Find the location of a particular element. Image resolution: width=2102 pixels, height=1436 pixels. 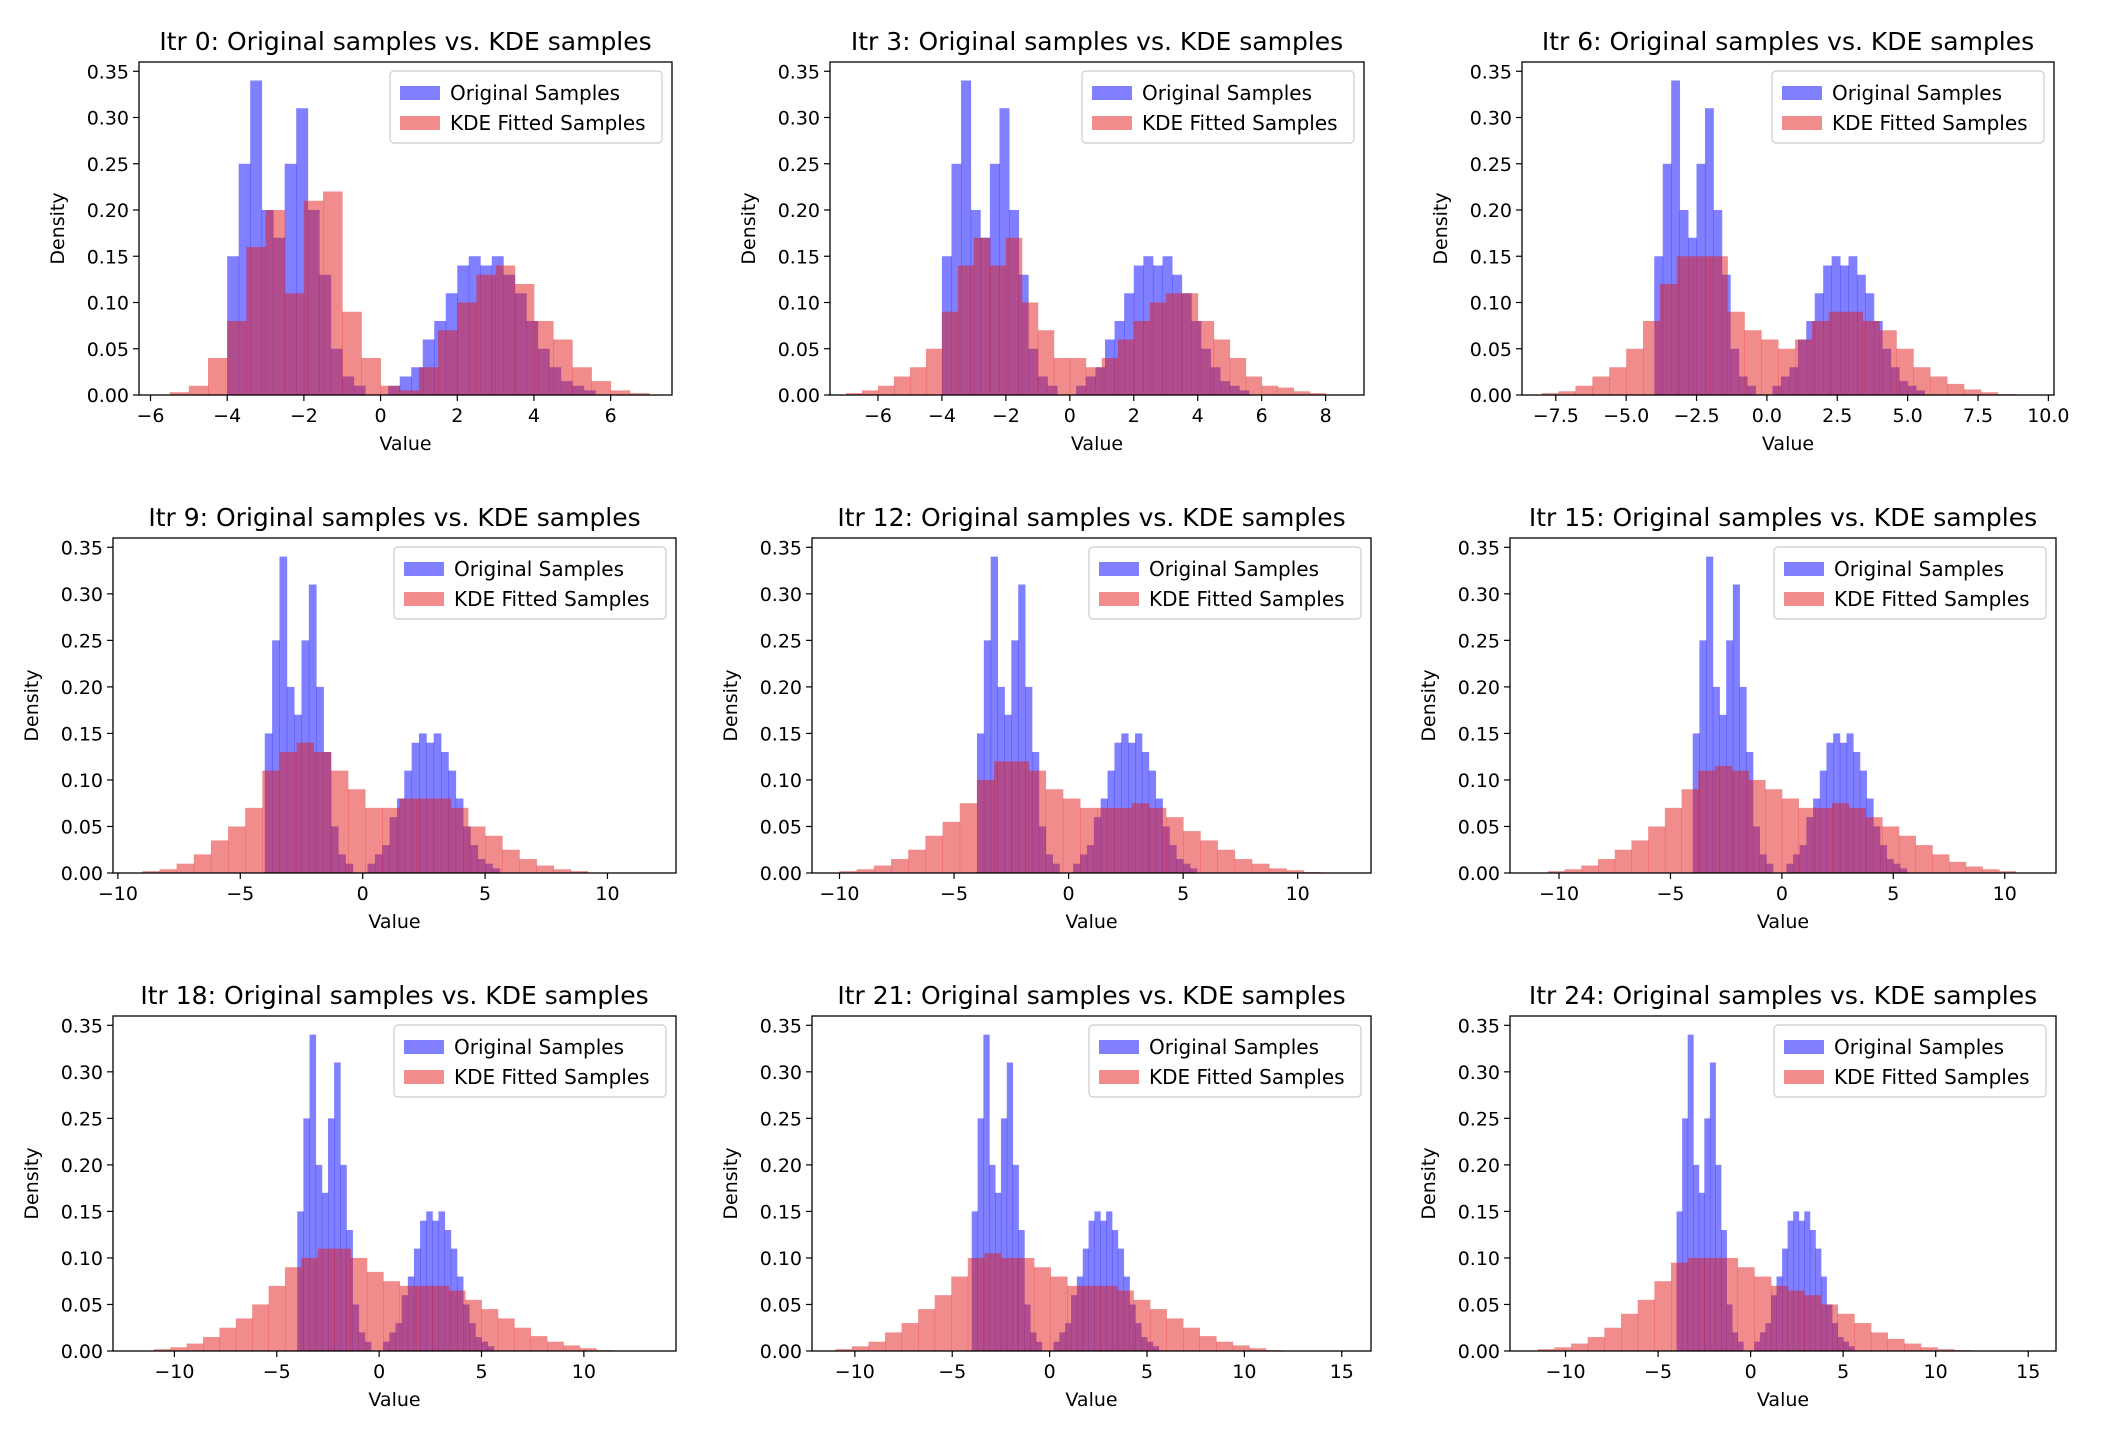

x-tick-label: −7.5 is located at coordinates (1556, 416).